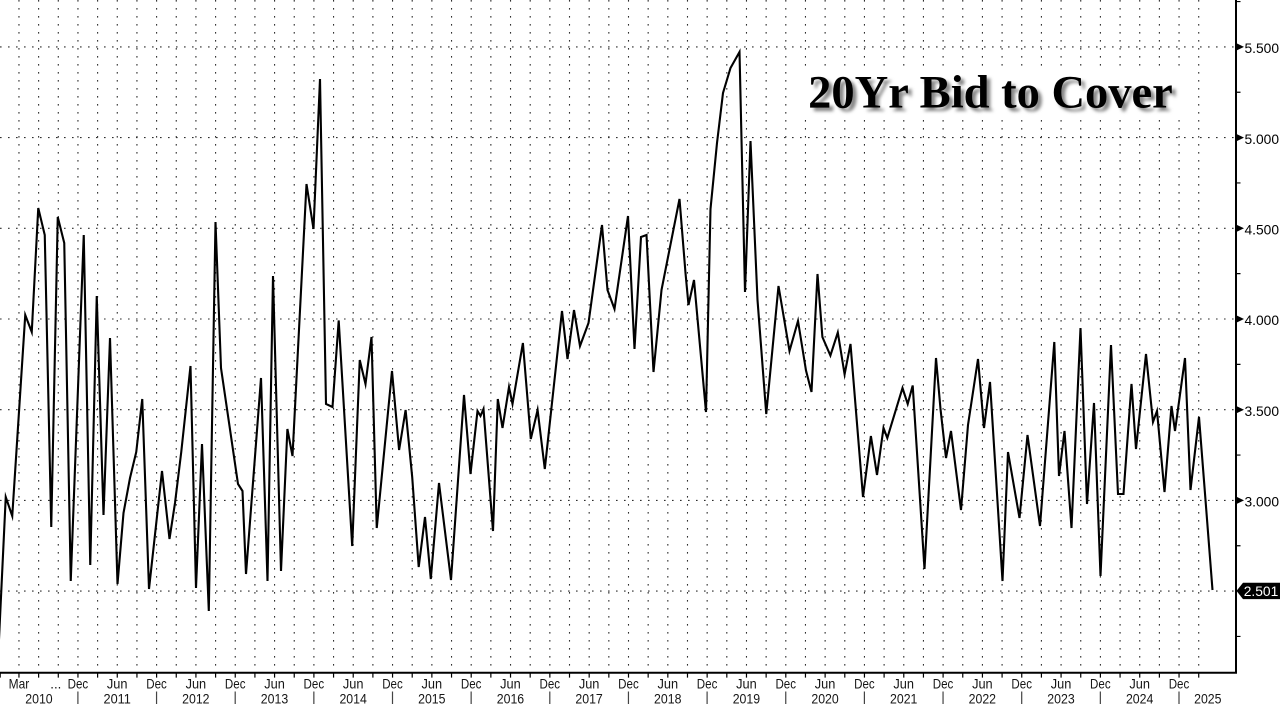 This screenshot has height=708, width=1280. I want to click on svg-text: 2019, so click(747, 698).